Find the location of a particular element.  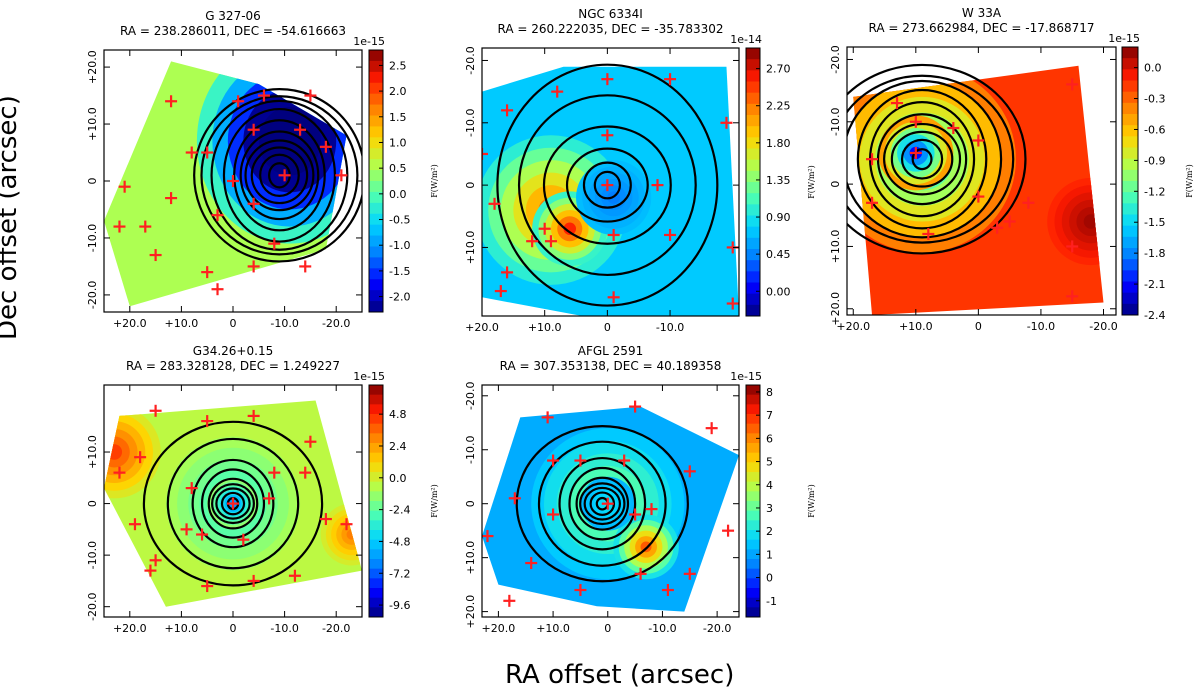

colorbar-tick-label: 2.4 is located at coordinates (398, 446).